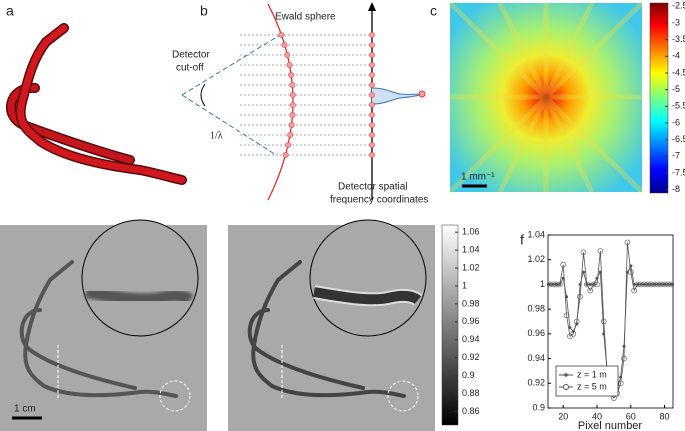 The height and width of the screenshot is (431, 685). Describe the element at coordinates (676, 122) in the screenshot. I see `colorbar-tick-label: -6` at that location.